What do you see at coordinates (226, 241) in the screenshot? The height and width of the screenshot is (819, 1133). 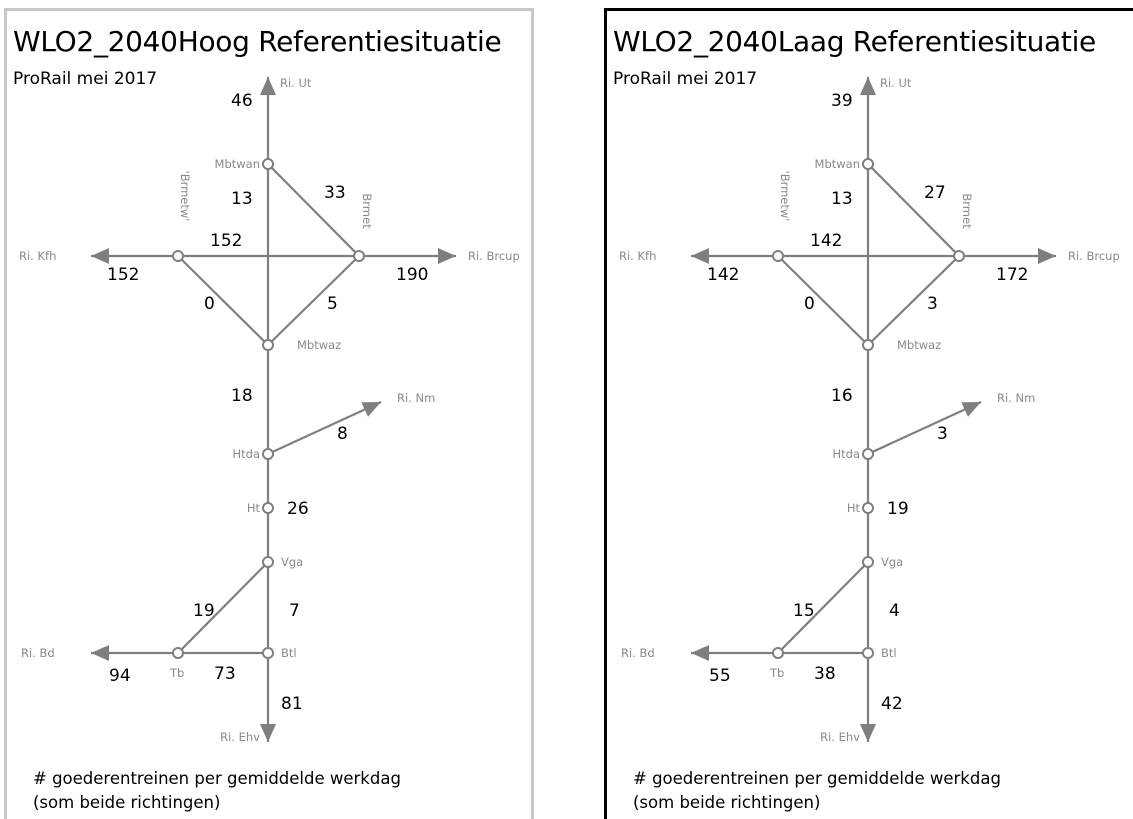 I see `count-brmetw-brmet: 152` at bounding box center [226, 241].